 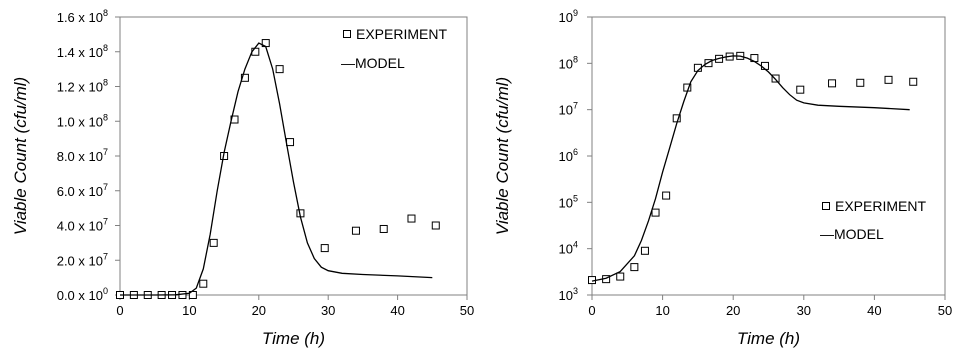 I want to click on y-tick-mantissa: 4.0 x 10, so click(x=80, y=226).